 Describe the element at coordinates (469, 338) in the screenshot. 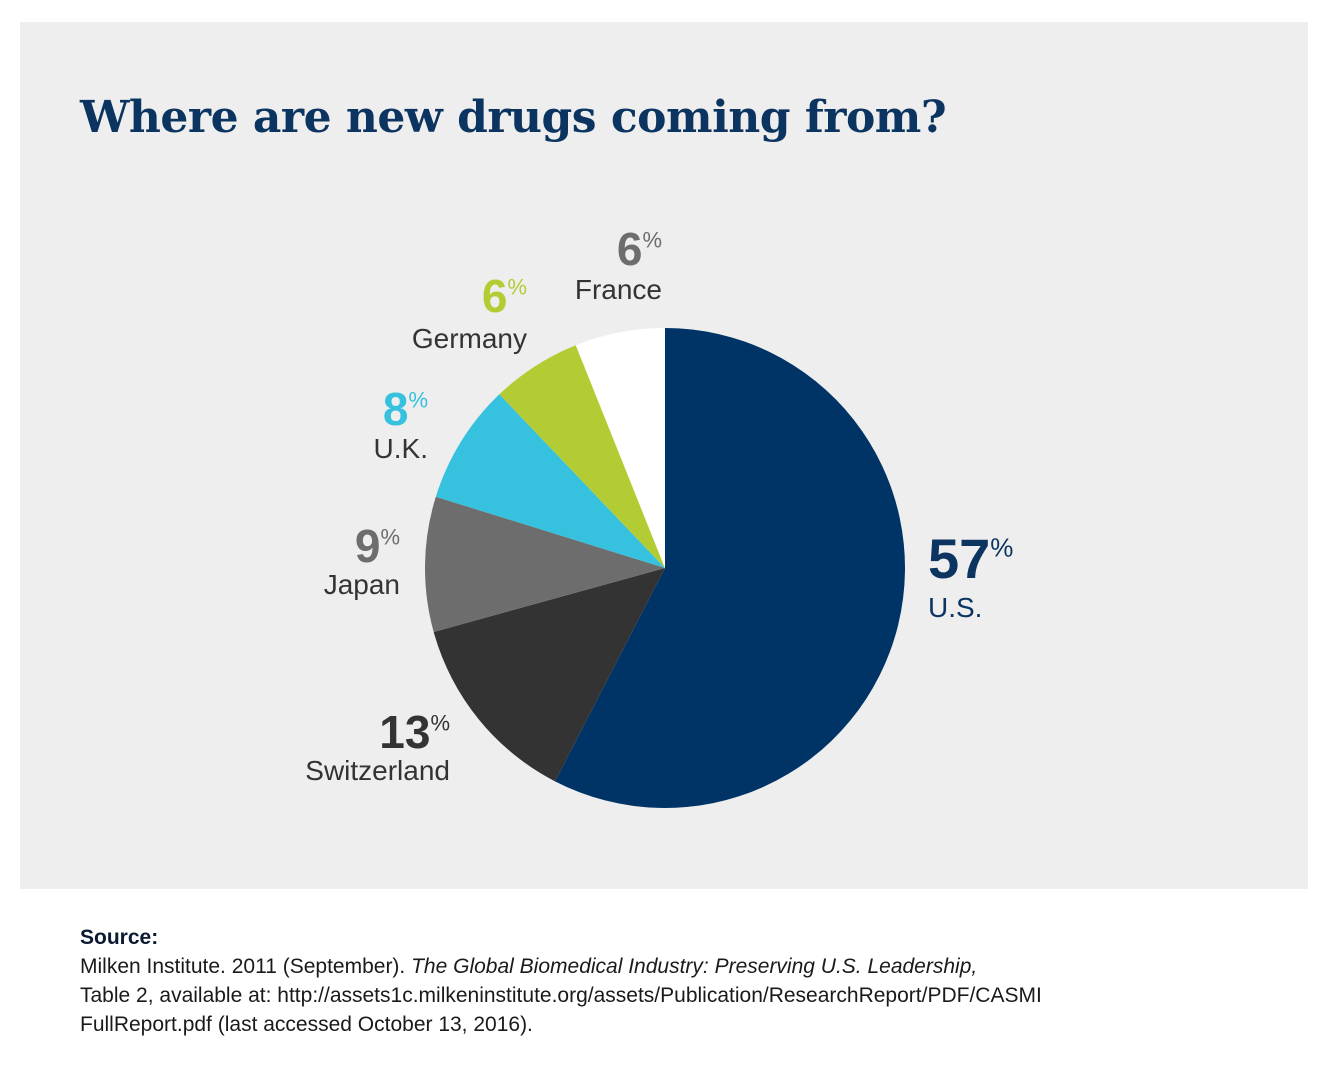

I see `data-label-germany-name: Germany` at that location.